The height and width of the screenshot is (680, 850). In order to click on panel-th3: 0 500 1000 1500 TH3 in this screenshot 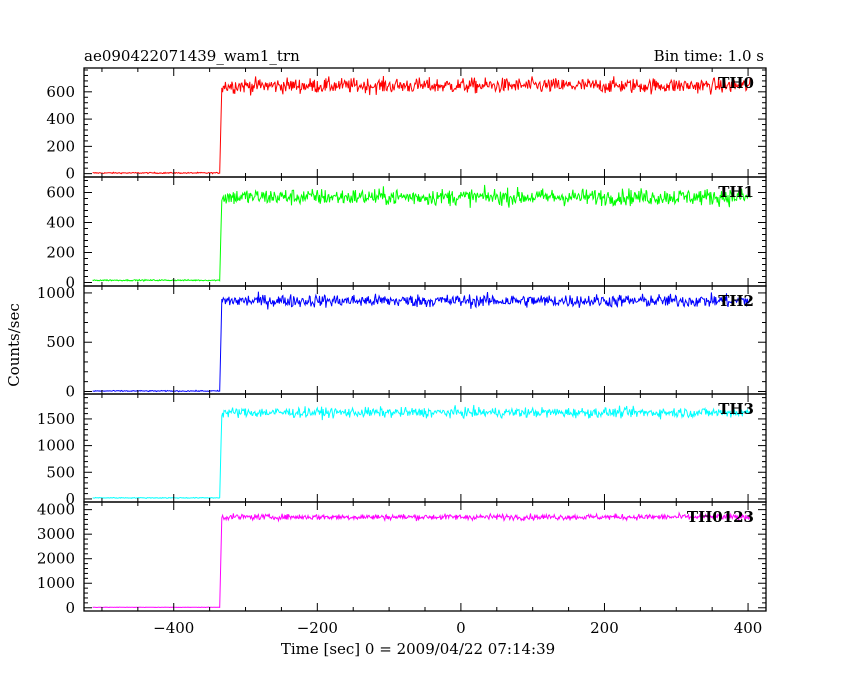, I will do `click(402, 450)`.